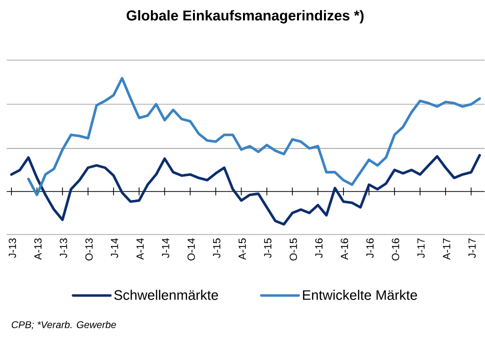 The height and width of the screenshot is (339, 485). Describe the element at coordinates (64, 325) in the screenshot. I see `text: CPB; *Verarb. Gewerbe` at that location.